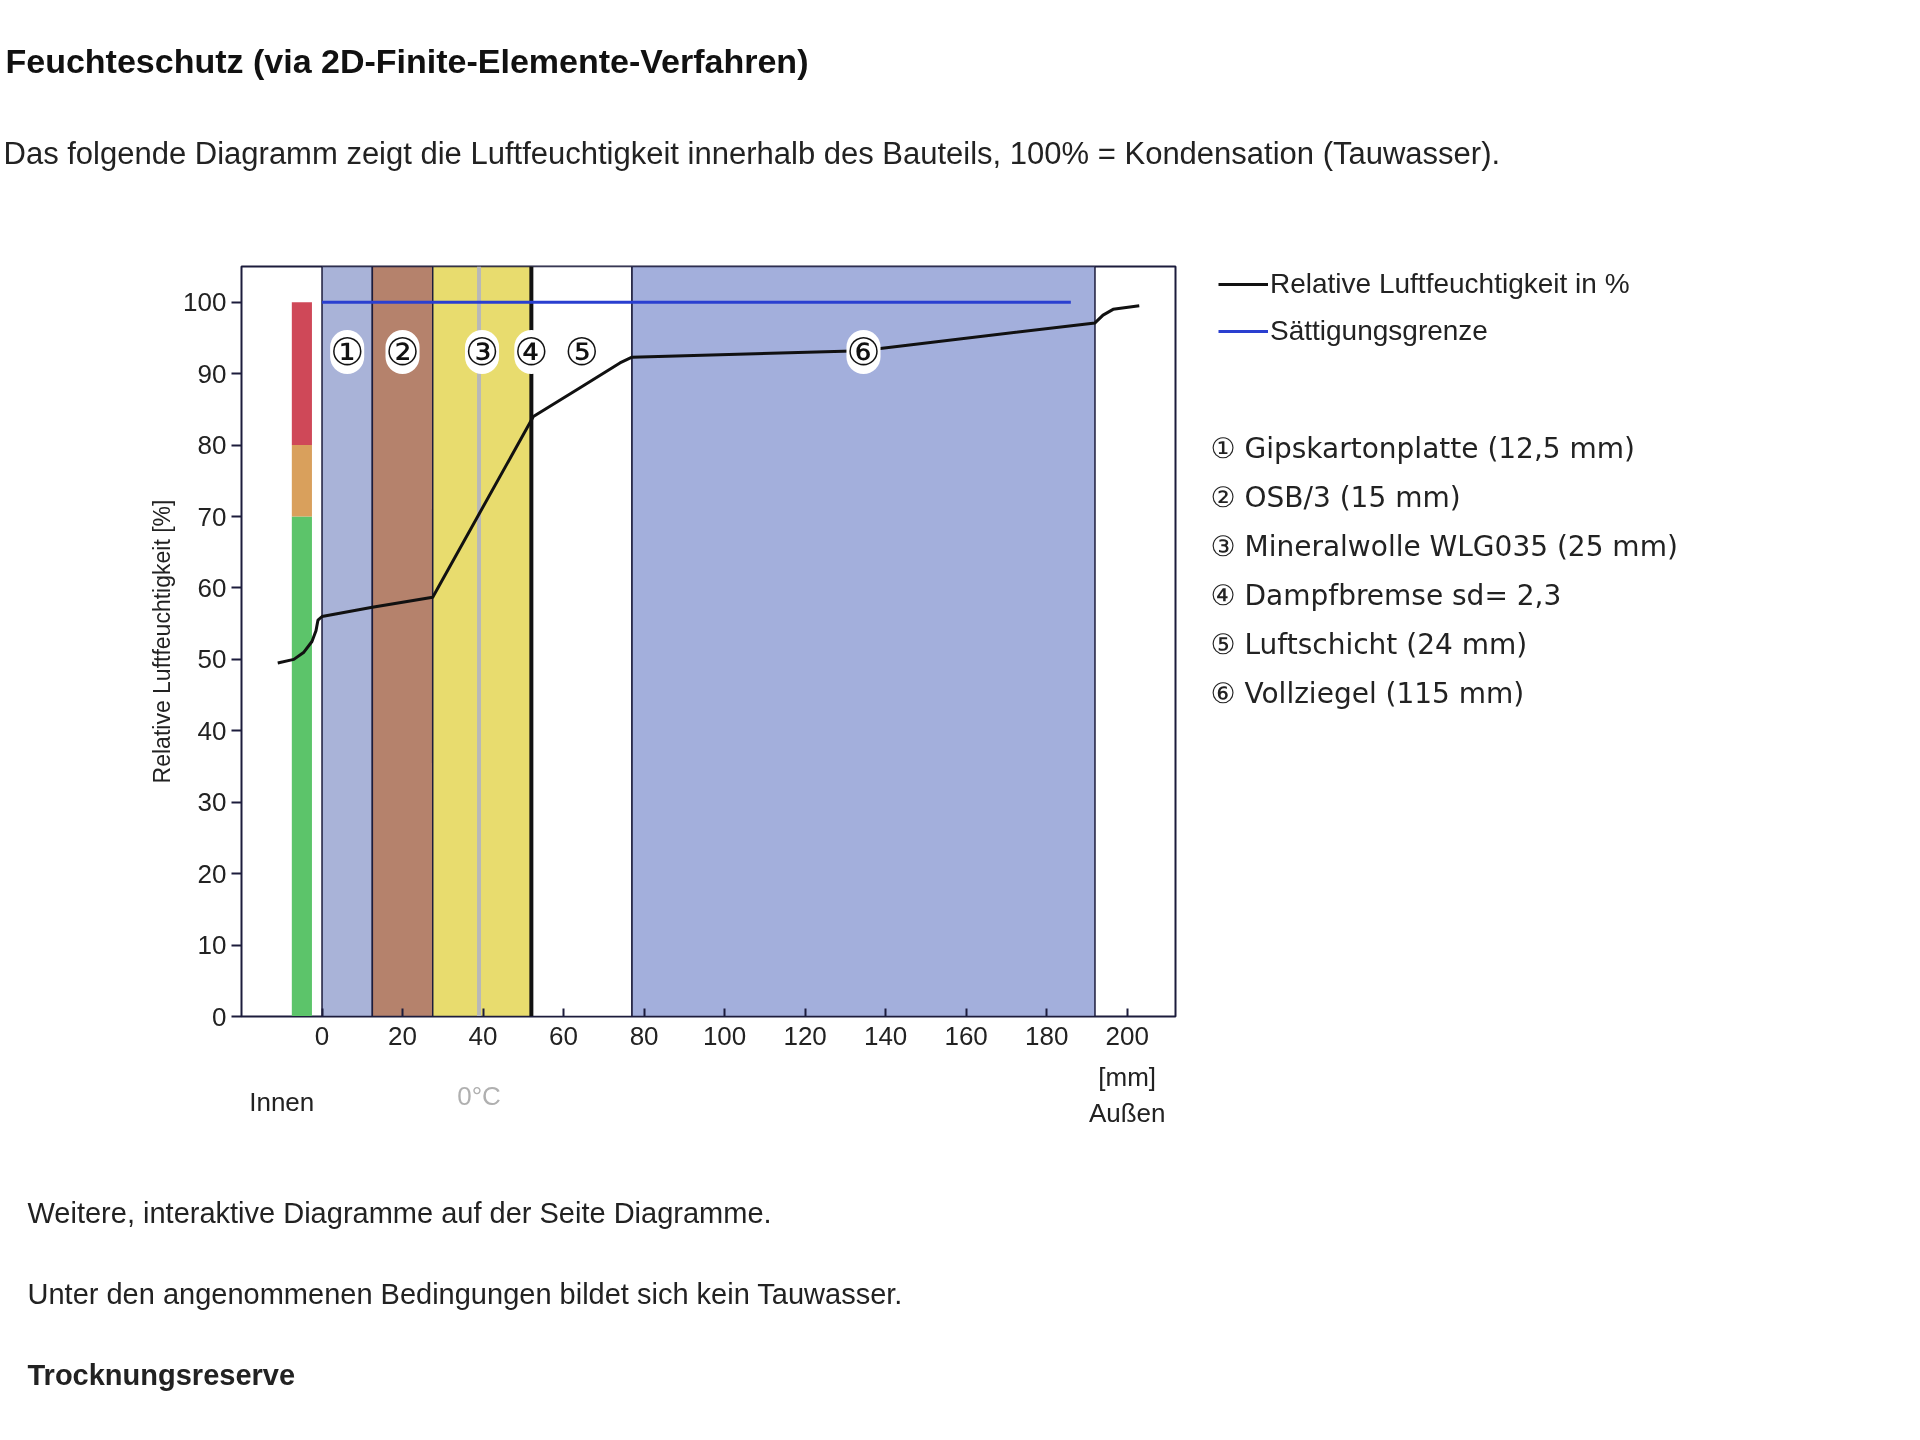  What do you see at coordinates (161, 1374) in the screenshot?
I see `text: Trocknungsreserve` at bounding box center [161, 1374].